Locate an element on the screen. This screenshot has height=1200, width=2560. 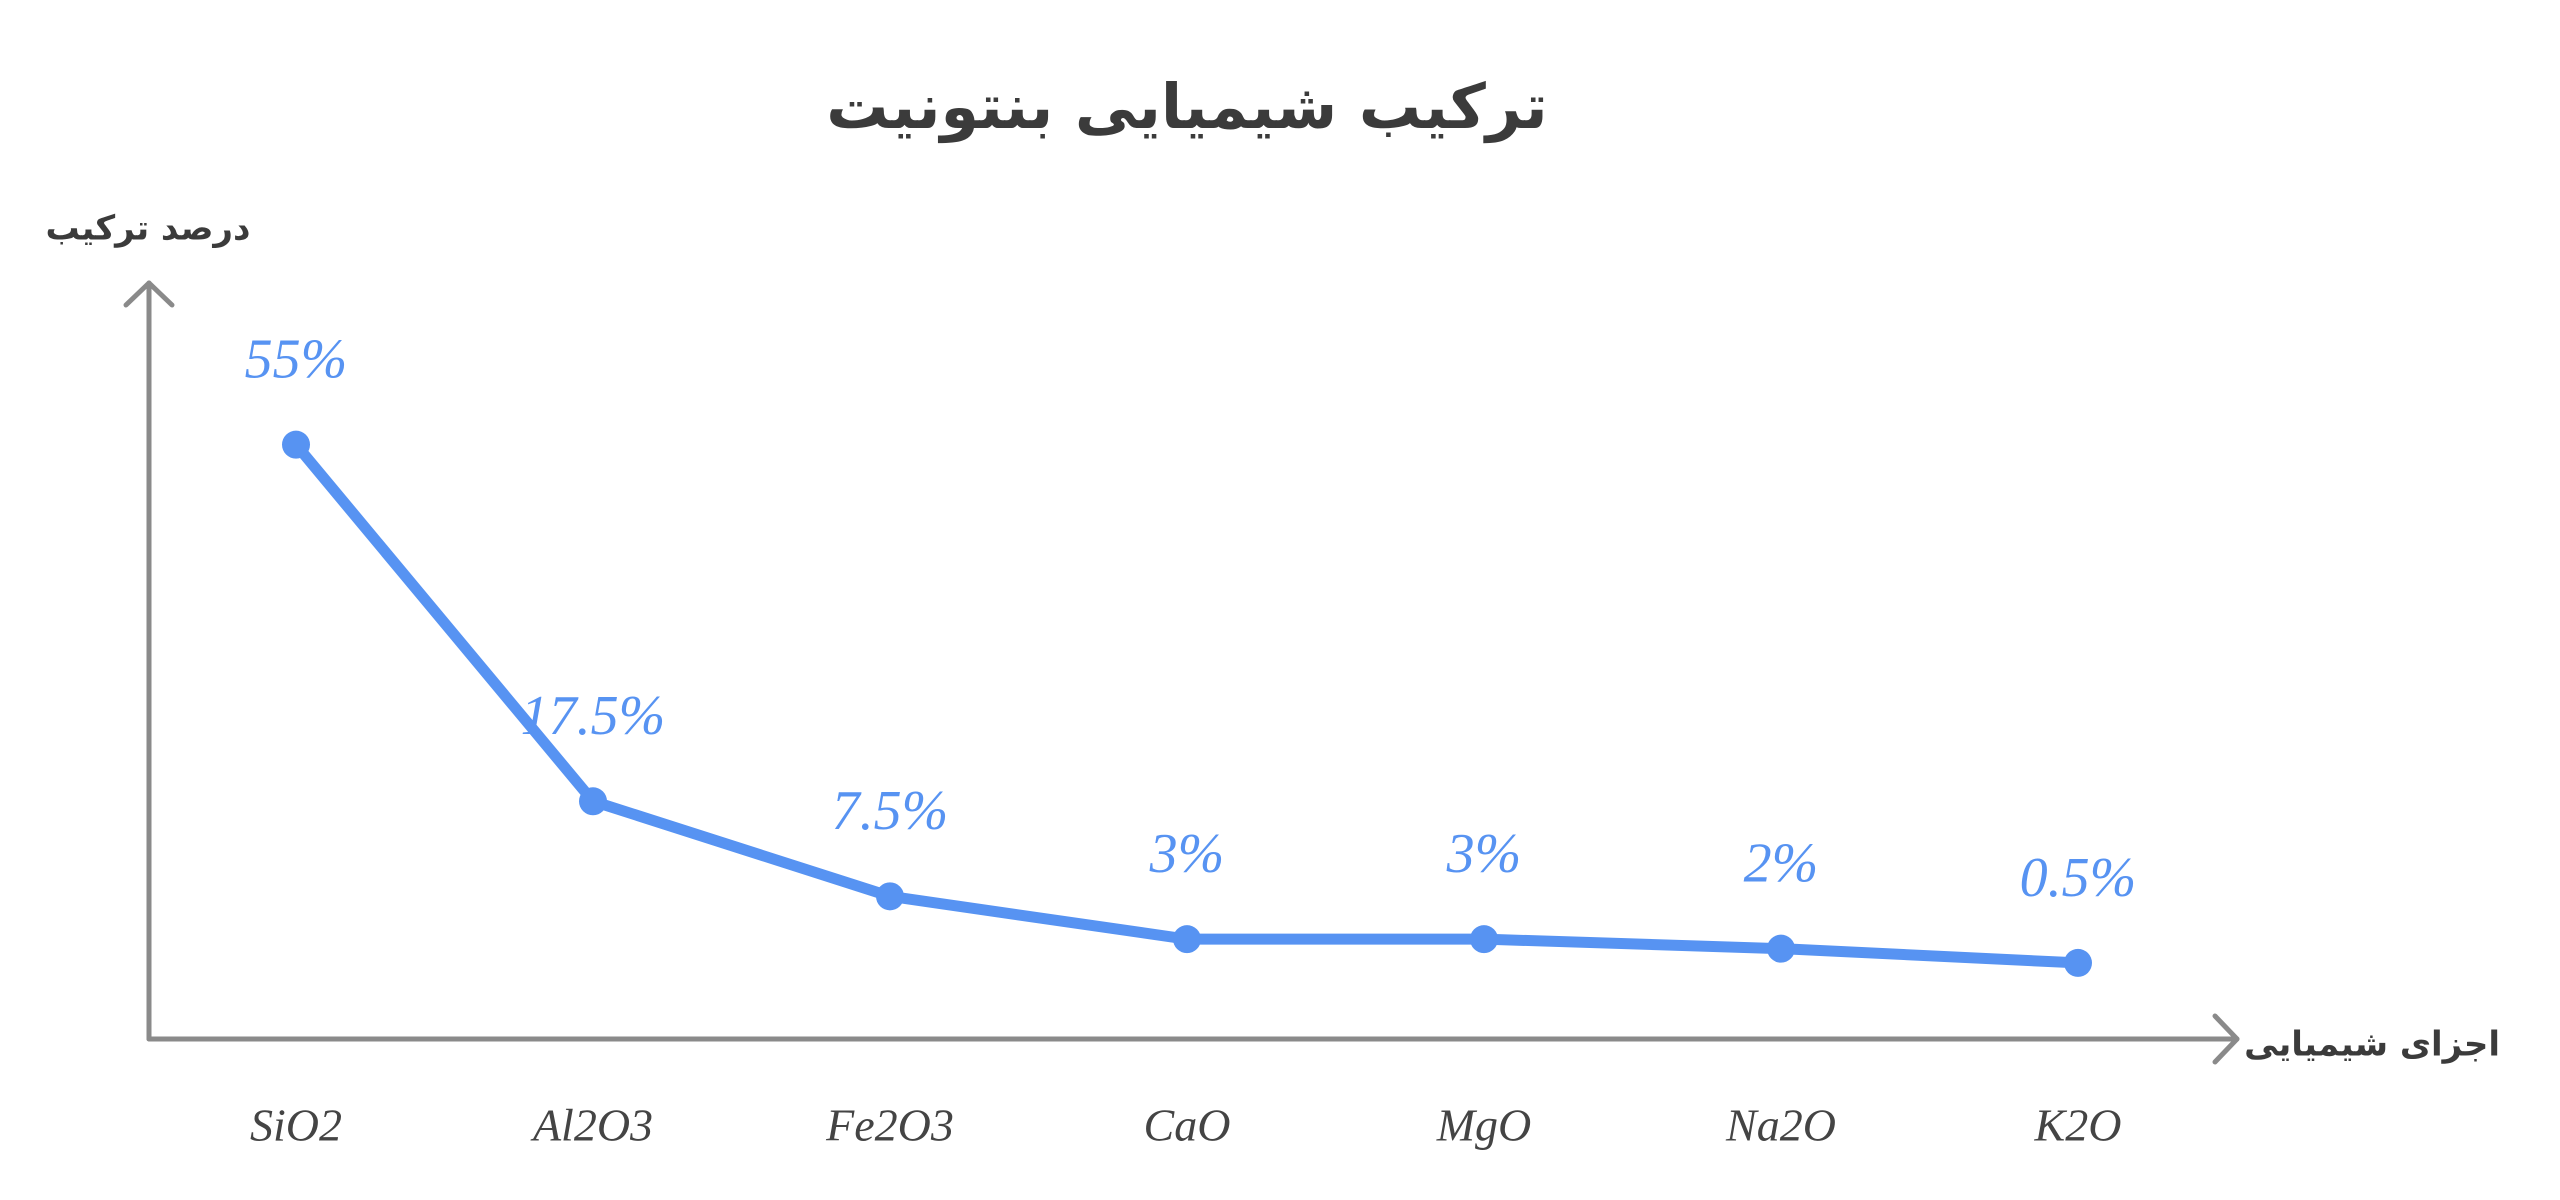
chart-title: ترکیب شیمیایی بنتونیت is located at coordinates (1186, 106).